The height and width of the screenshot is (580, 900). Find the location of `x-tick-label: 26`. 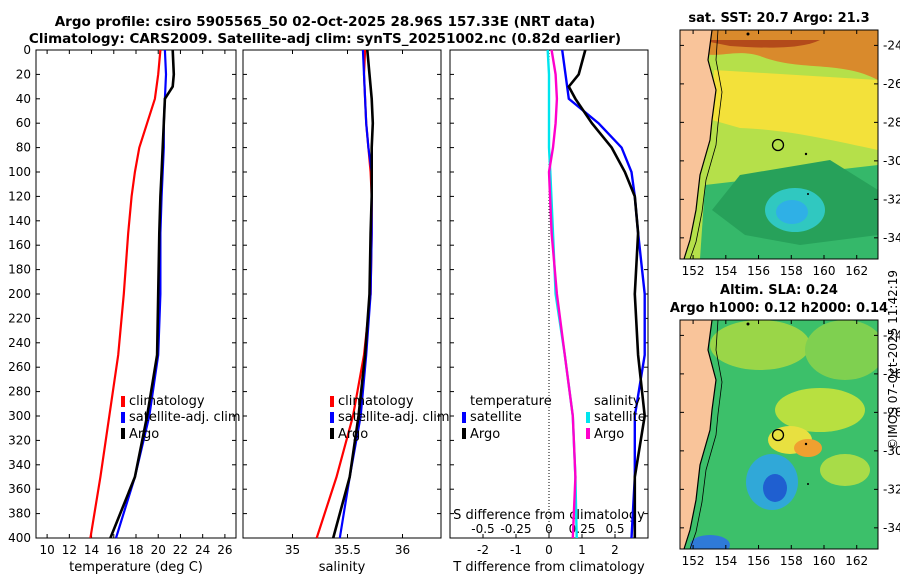

x-tick-label: 26 is located at coordinates (224, 550).